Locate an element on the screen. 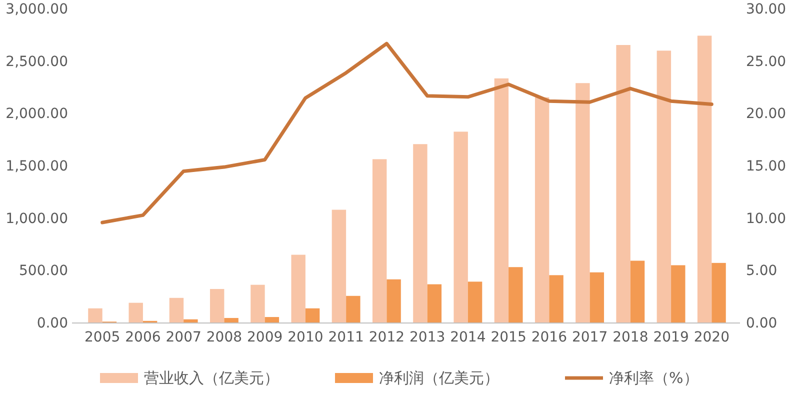 This screenshot has height=394, width=800. x-tick-label: 2013 is located at coordinates (427, 337).